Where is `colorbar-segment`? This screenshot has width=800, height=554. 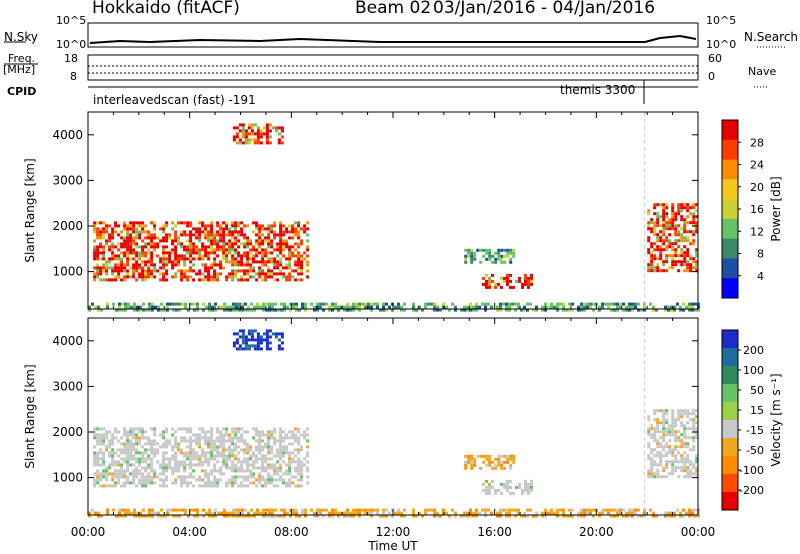 colorbar-segment is located at coordinates (730, 169).